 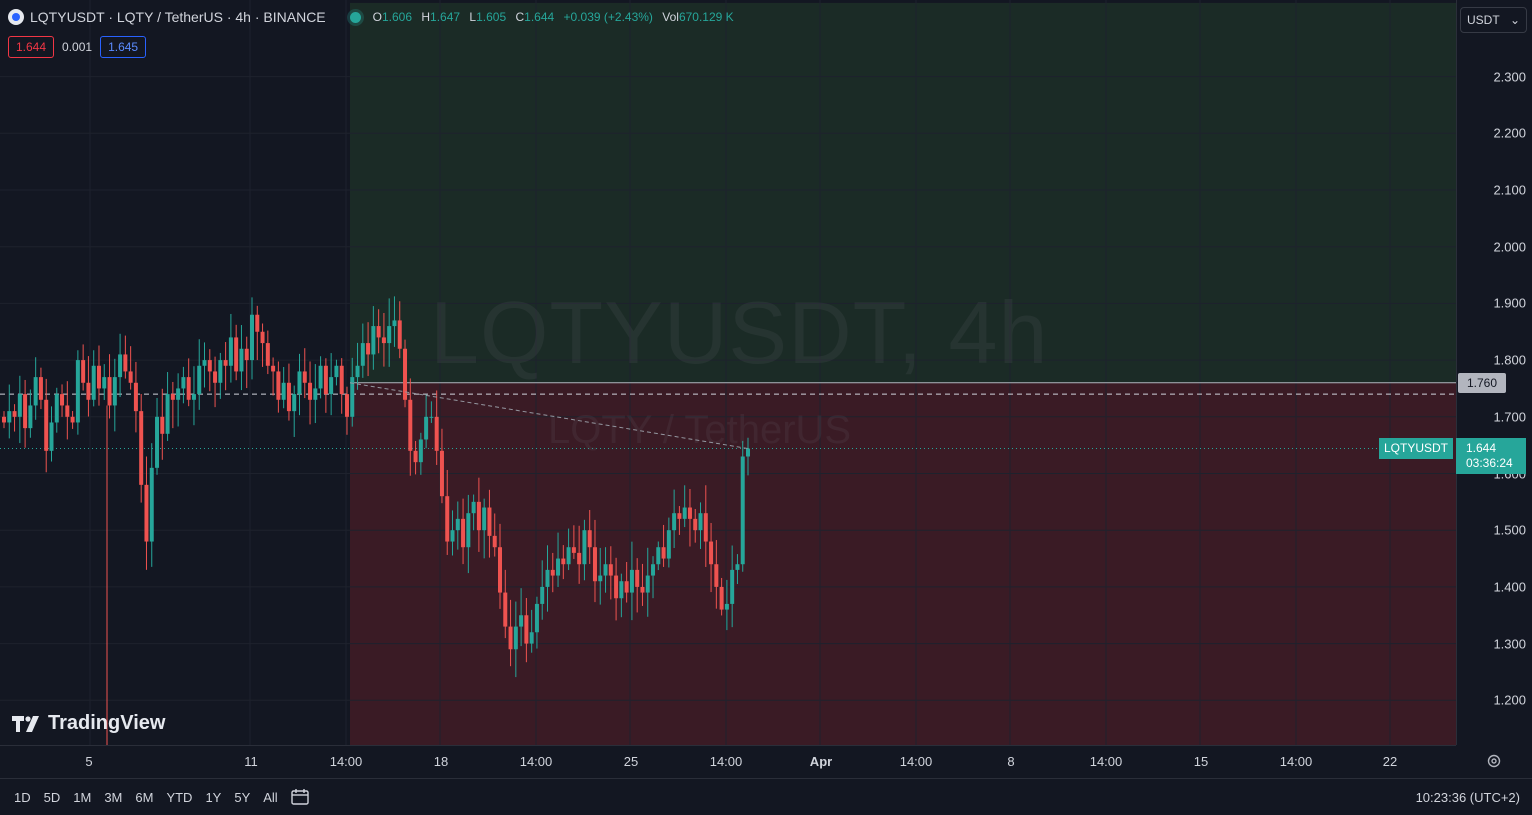 What do you see at coordinates (107, 723) in the screenshot?
I see `tradingview-logo-text: TradingView` at bounding box center [107, 723].